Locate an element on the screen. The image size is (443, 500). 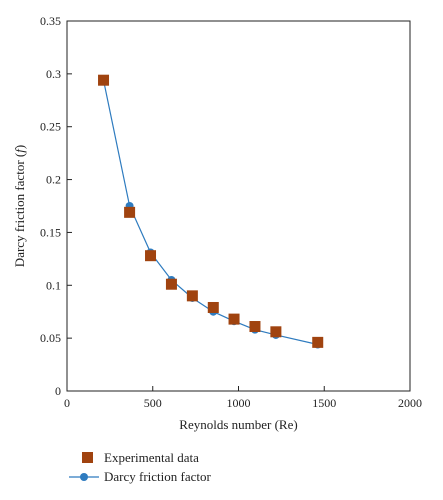
y-tick-label: 0.35 is located at coordinates (50, 21).